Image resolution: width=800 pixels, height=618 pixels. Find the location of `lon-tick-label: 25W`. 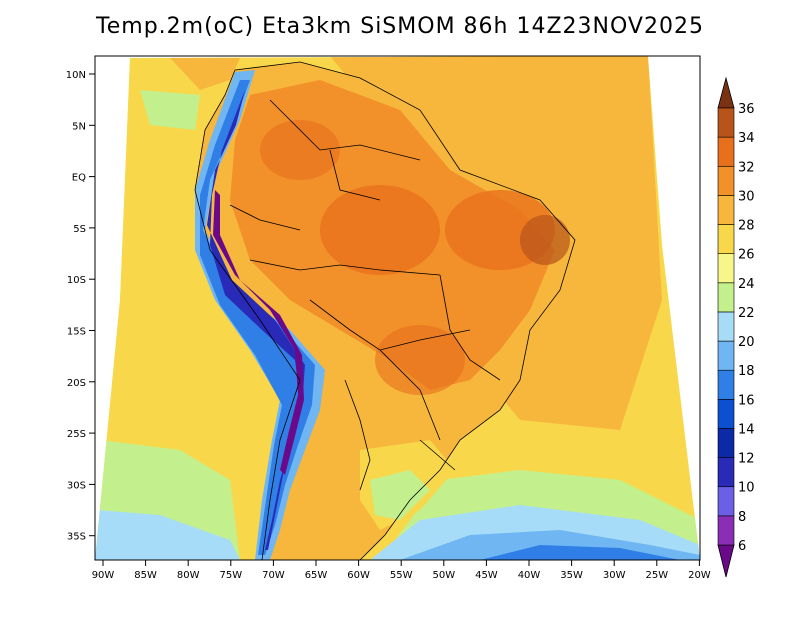

lon-tick-label: 25W is located at coordinates (656, 575).